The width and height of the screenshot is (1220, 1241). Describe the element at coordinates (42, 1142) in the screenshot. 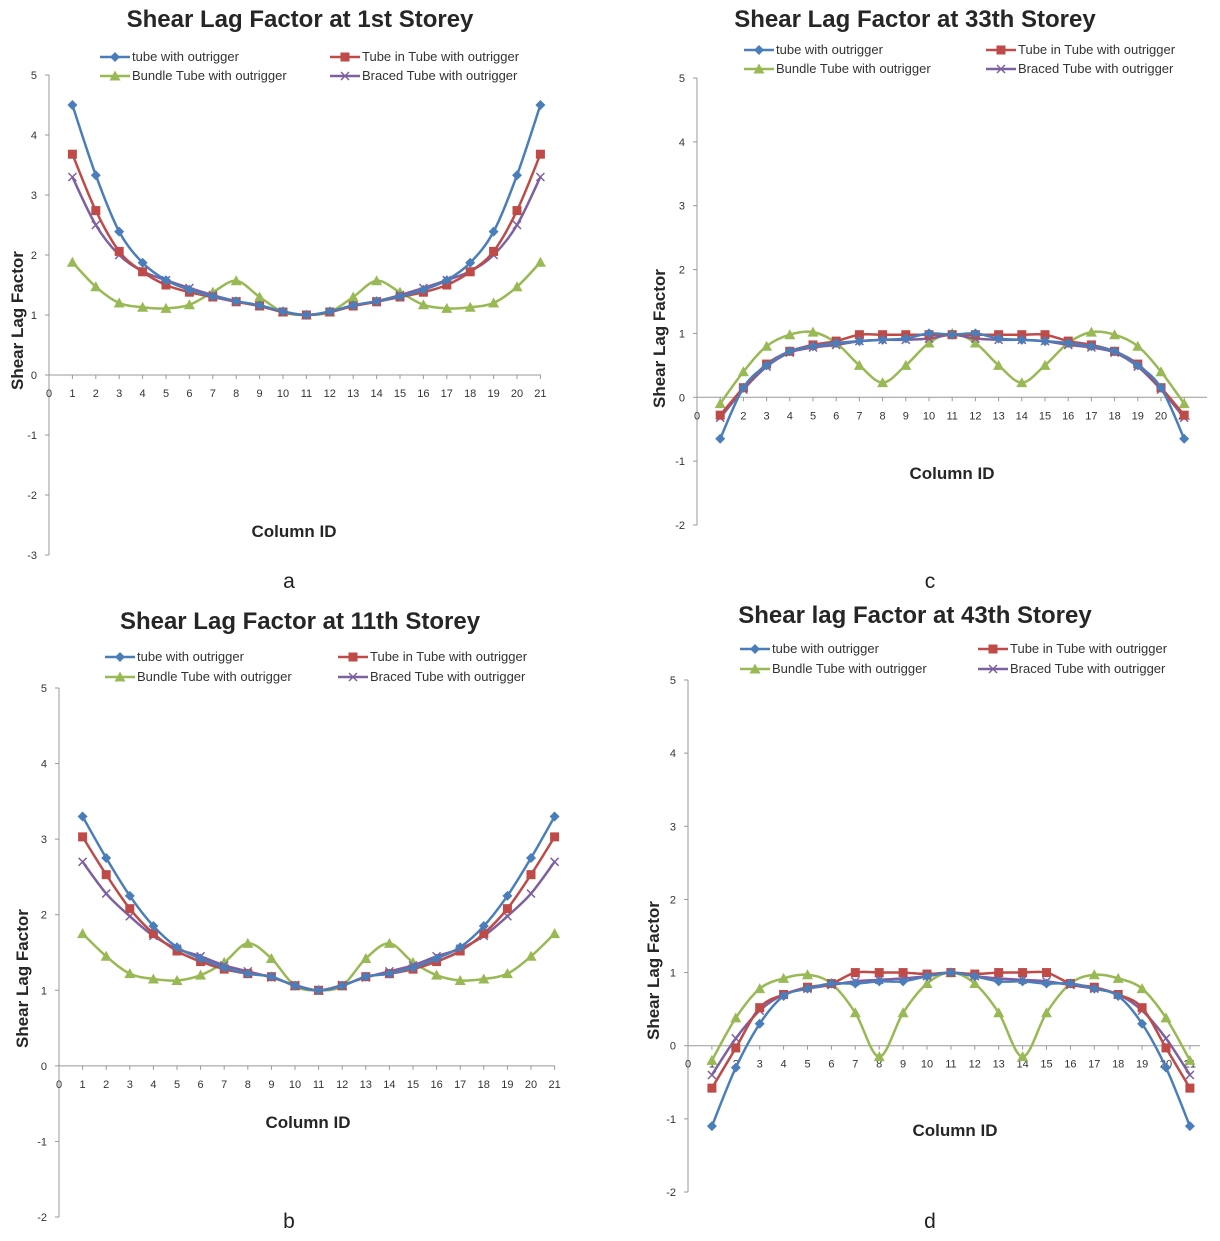

I see `y-tick-label: -1` at that location.